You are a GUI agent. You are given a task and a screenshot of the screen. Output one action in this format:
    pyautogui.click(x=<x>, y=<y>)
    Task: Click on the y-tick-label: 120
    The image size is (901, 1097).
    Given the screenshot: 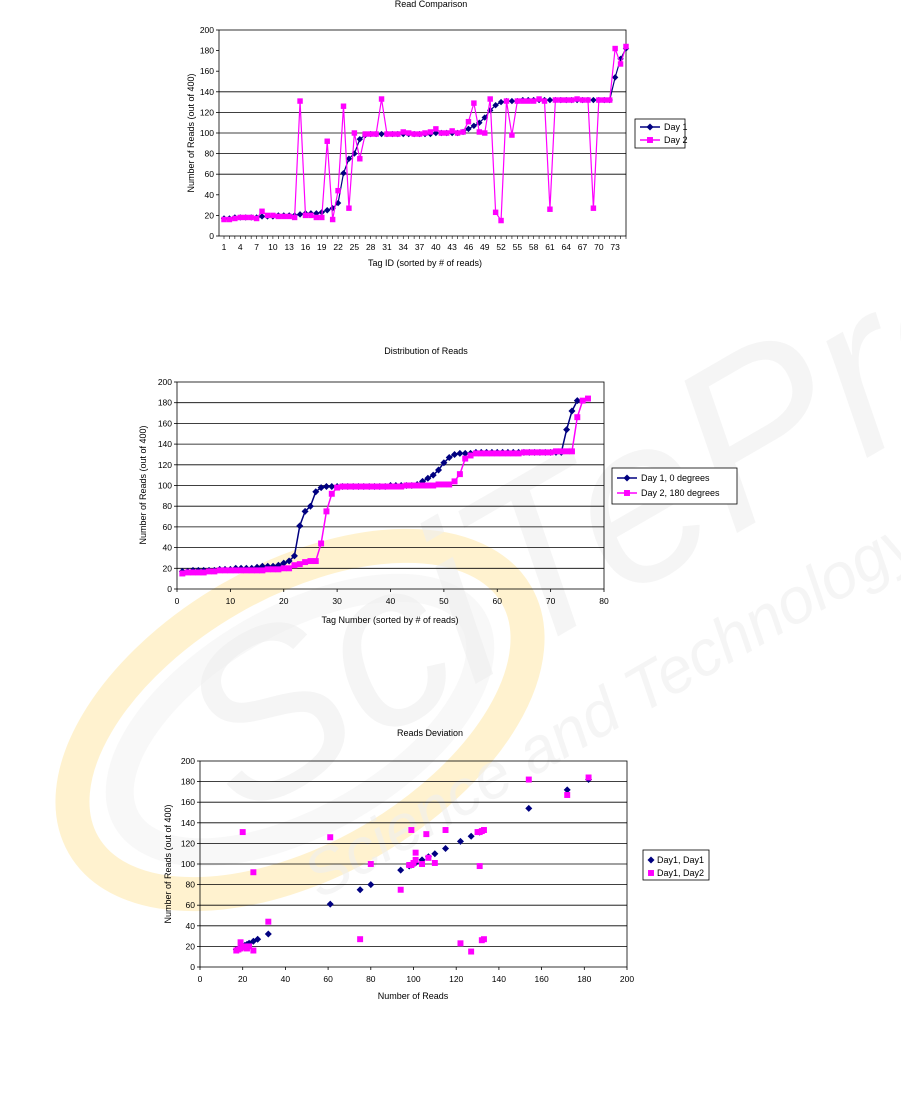 What is the action you would take?
    pyautogui.click(x=188, y=843)
    